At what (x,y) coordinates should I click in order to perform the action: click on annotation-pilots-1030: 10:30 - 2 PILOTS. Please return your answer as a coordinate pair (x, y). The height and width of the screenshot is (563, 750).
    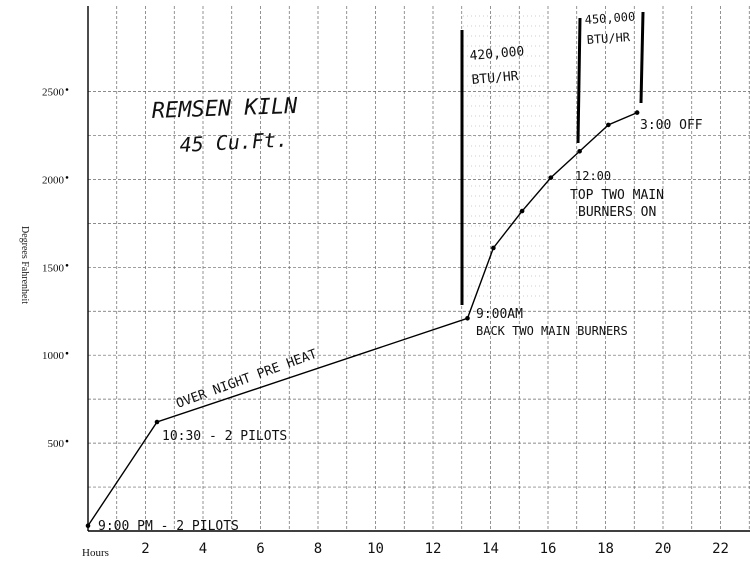
    Looking at the image, I should click on (224, 436).